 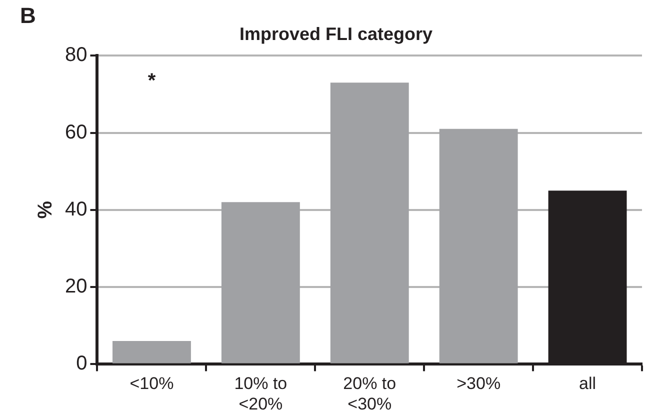 What do you see at coordinates (369, 394) in the screenshot?
I see `x-tick-label: 20% to <30%` at bounding box center [369, 394].